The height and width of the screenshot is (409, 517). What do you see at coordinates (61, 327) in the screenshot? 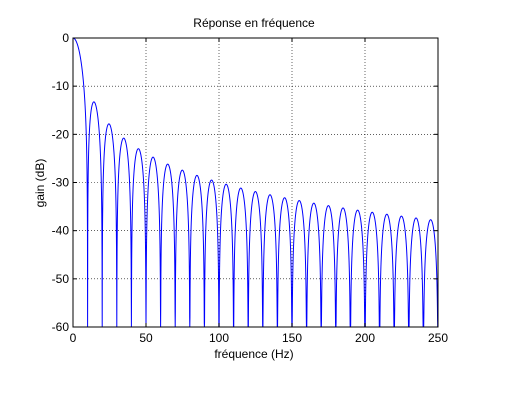
I see `y-tick-label: -60` at bounding box center [61, 327].